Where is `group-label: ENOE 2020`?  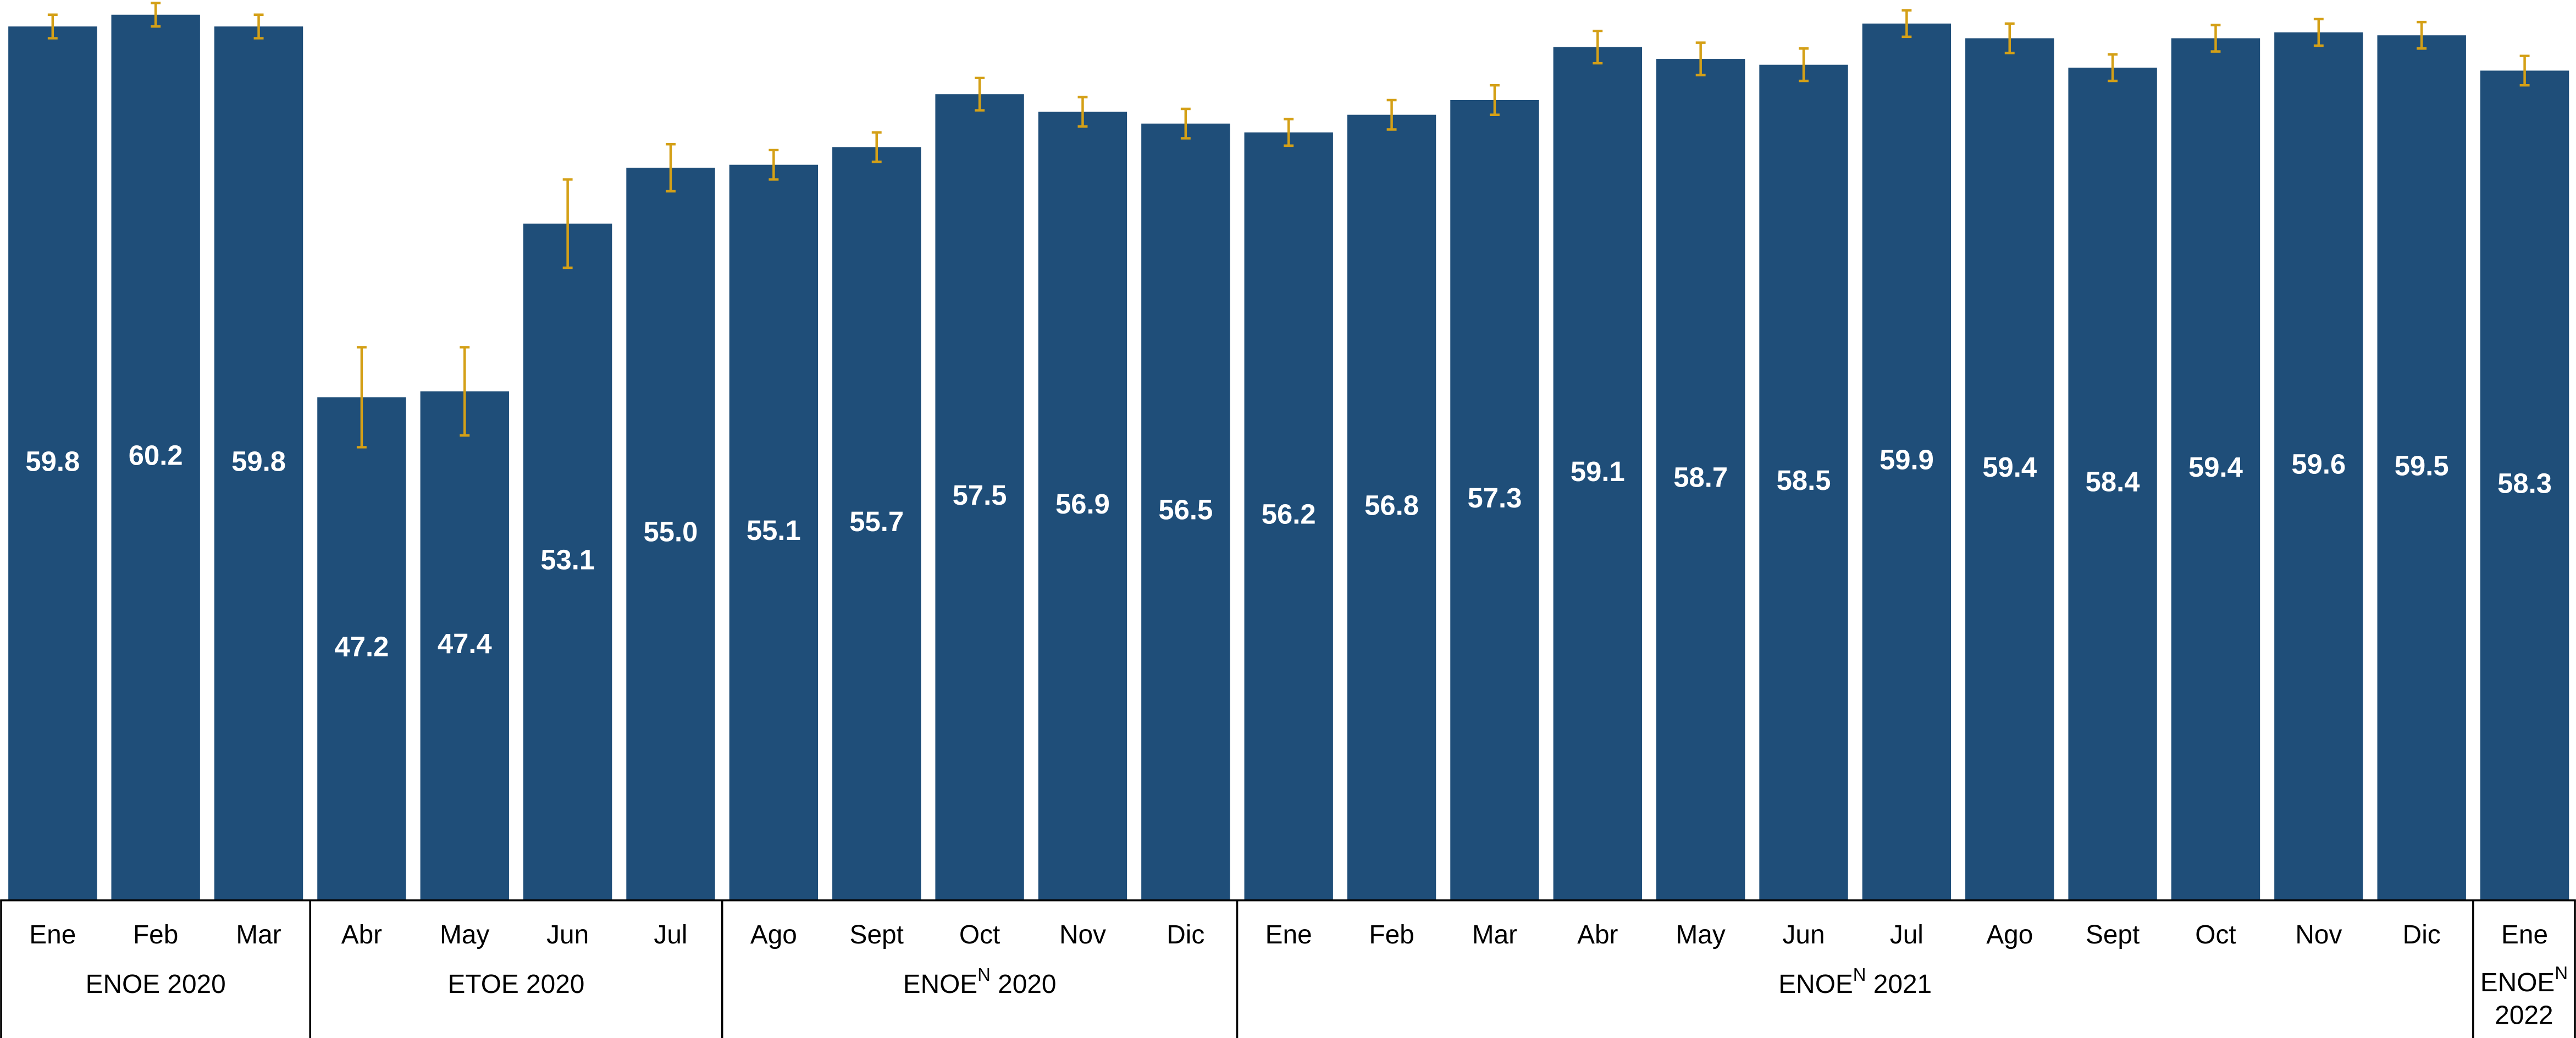
group-label: ENOE 2020 is located at coordinates (156, 984).